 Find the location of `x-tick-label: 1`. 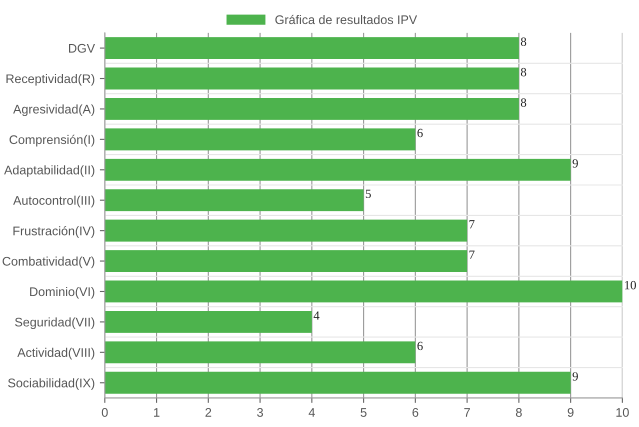

x-tick-label: 1 is located at coordinates (157, 412).